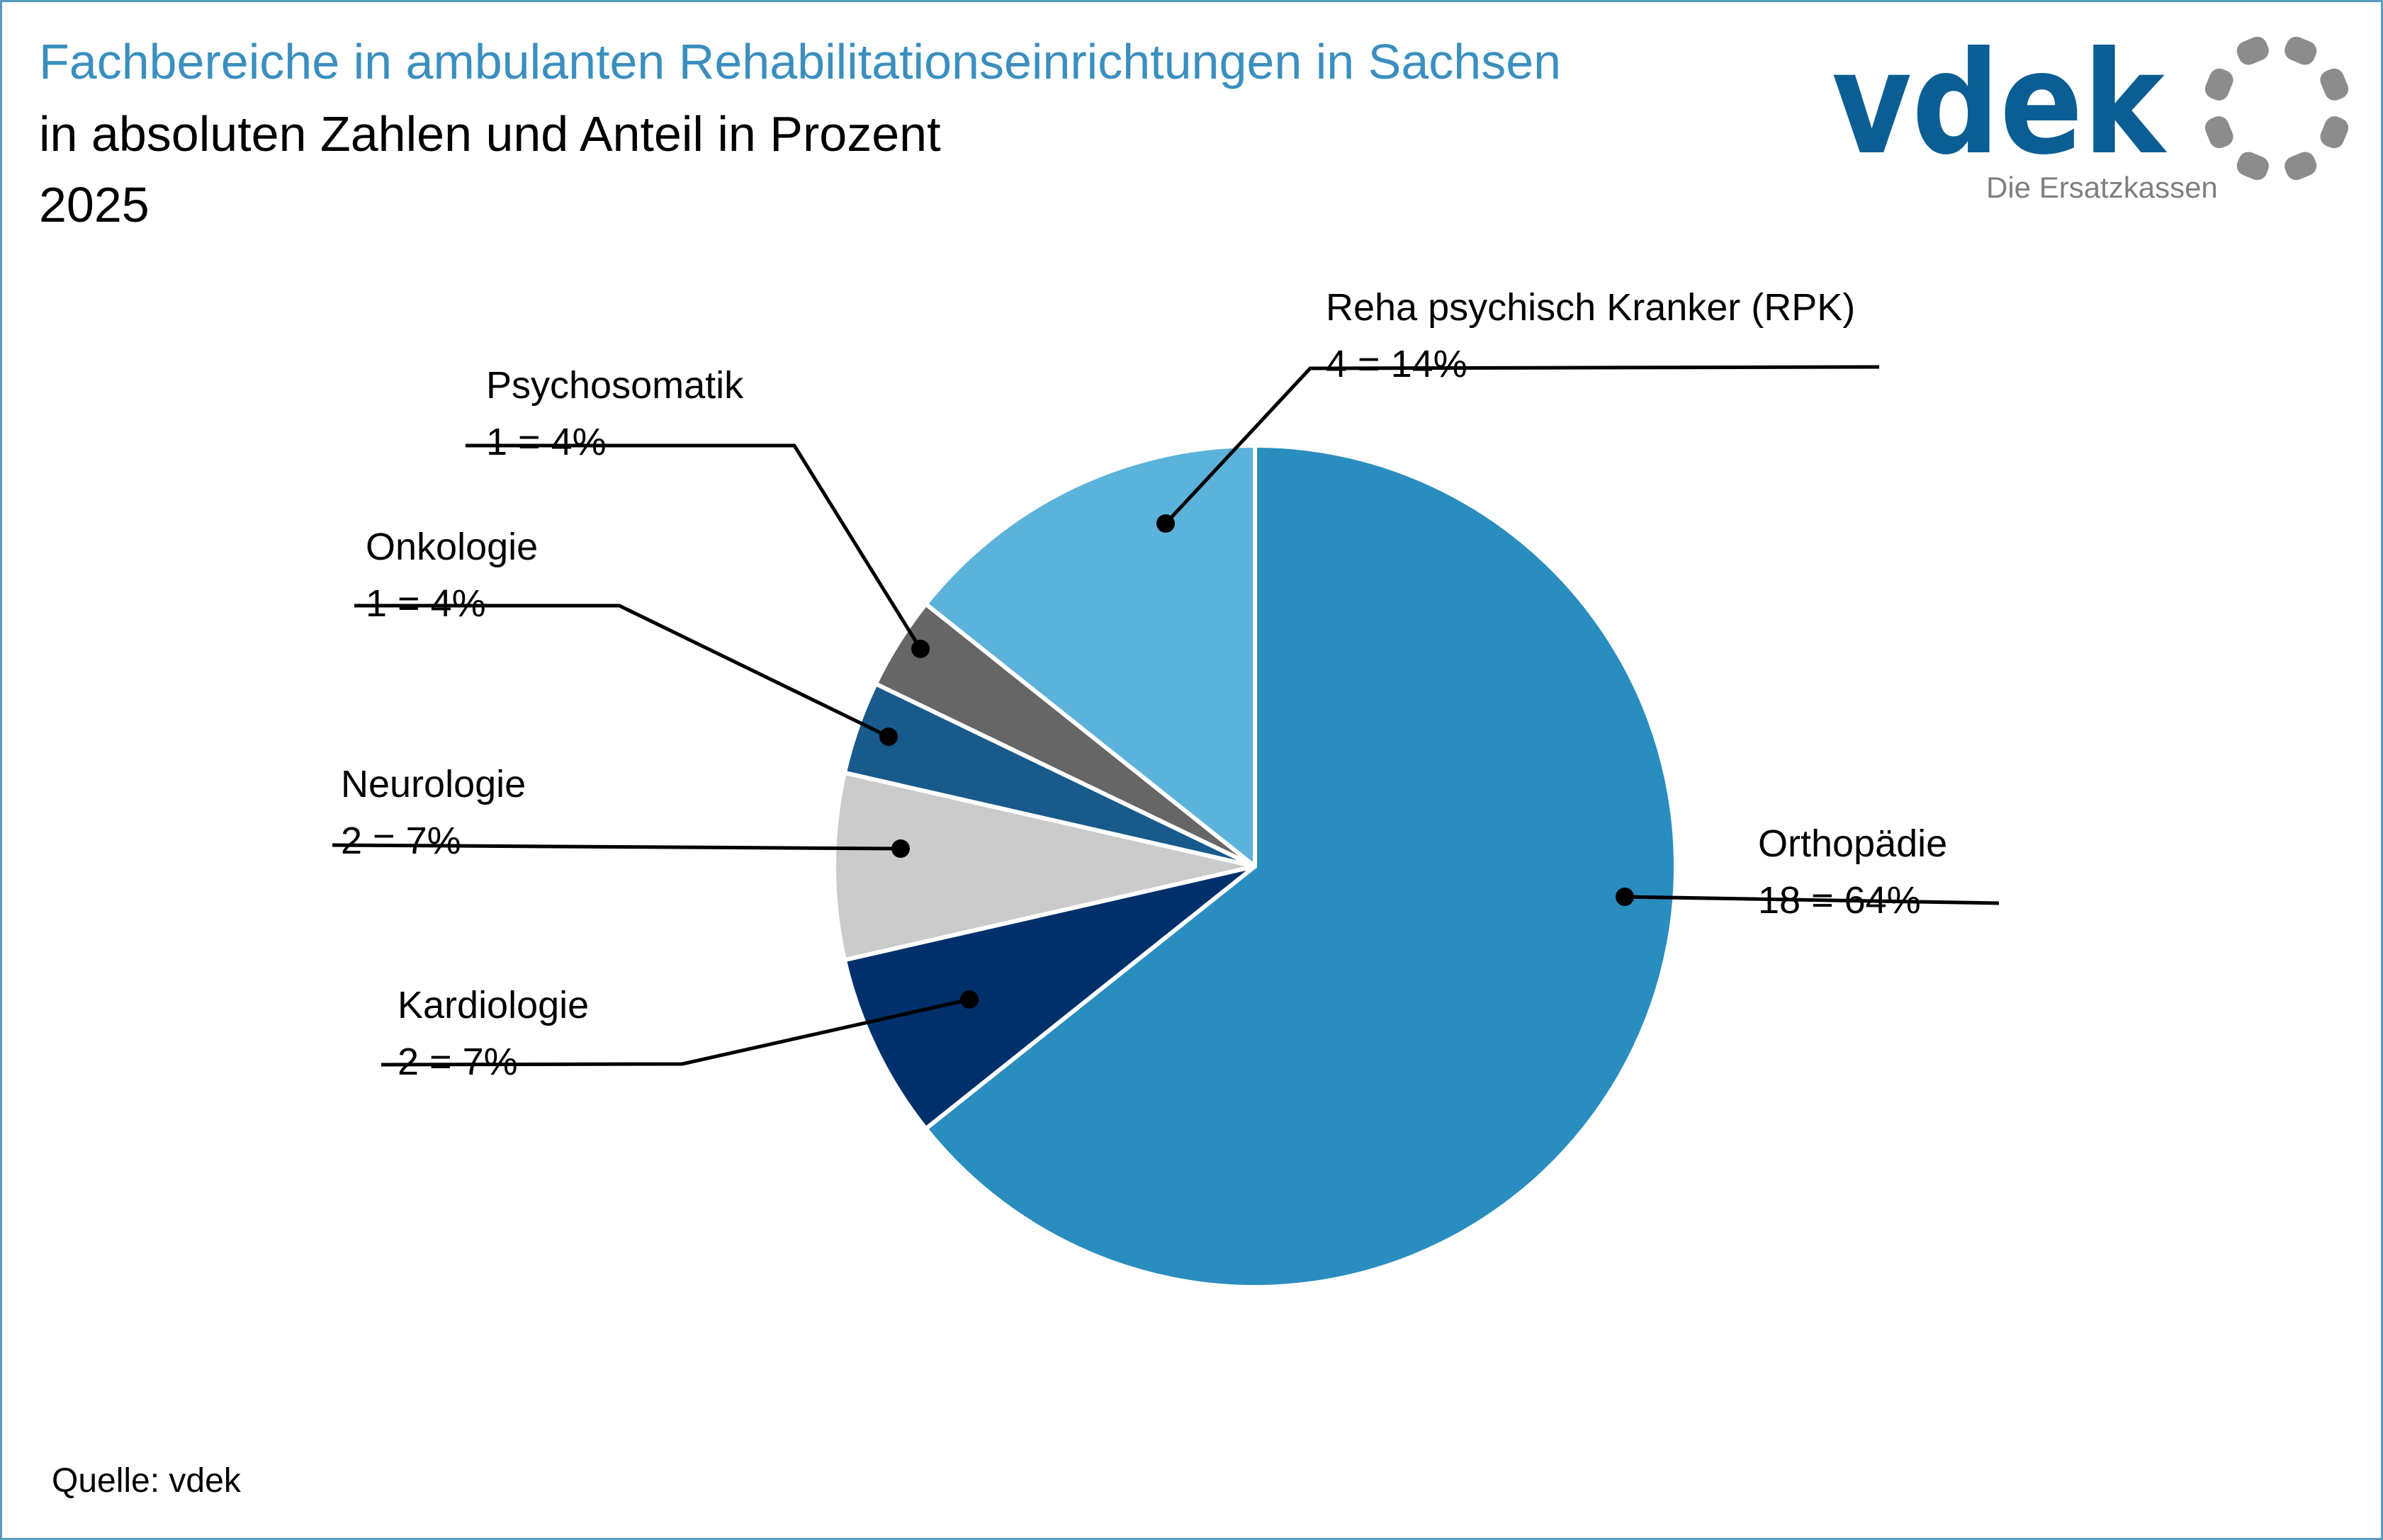  I want to click on pie-slice-reha-psychisch-kranker-rpk, so click(1090, 655).